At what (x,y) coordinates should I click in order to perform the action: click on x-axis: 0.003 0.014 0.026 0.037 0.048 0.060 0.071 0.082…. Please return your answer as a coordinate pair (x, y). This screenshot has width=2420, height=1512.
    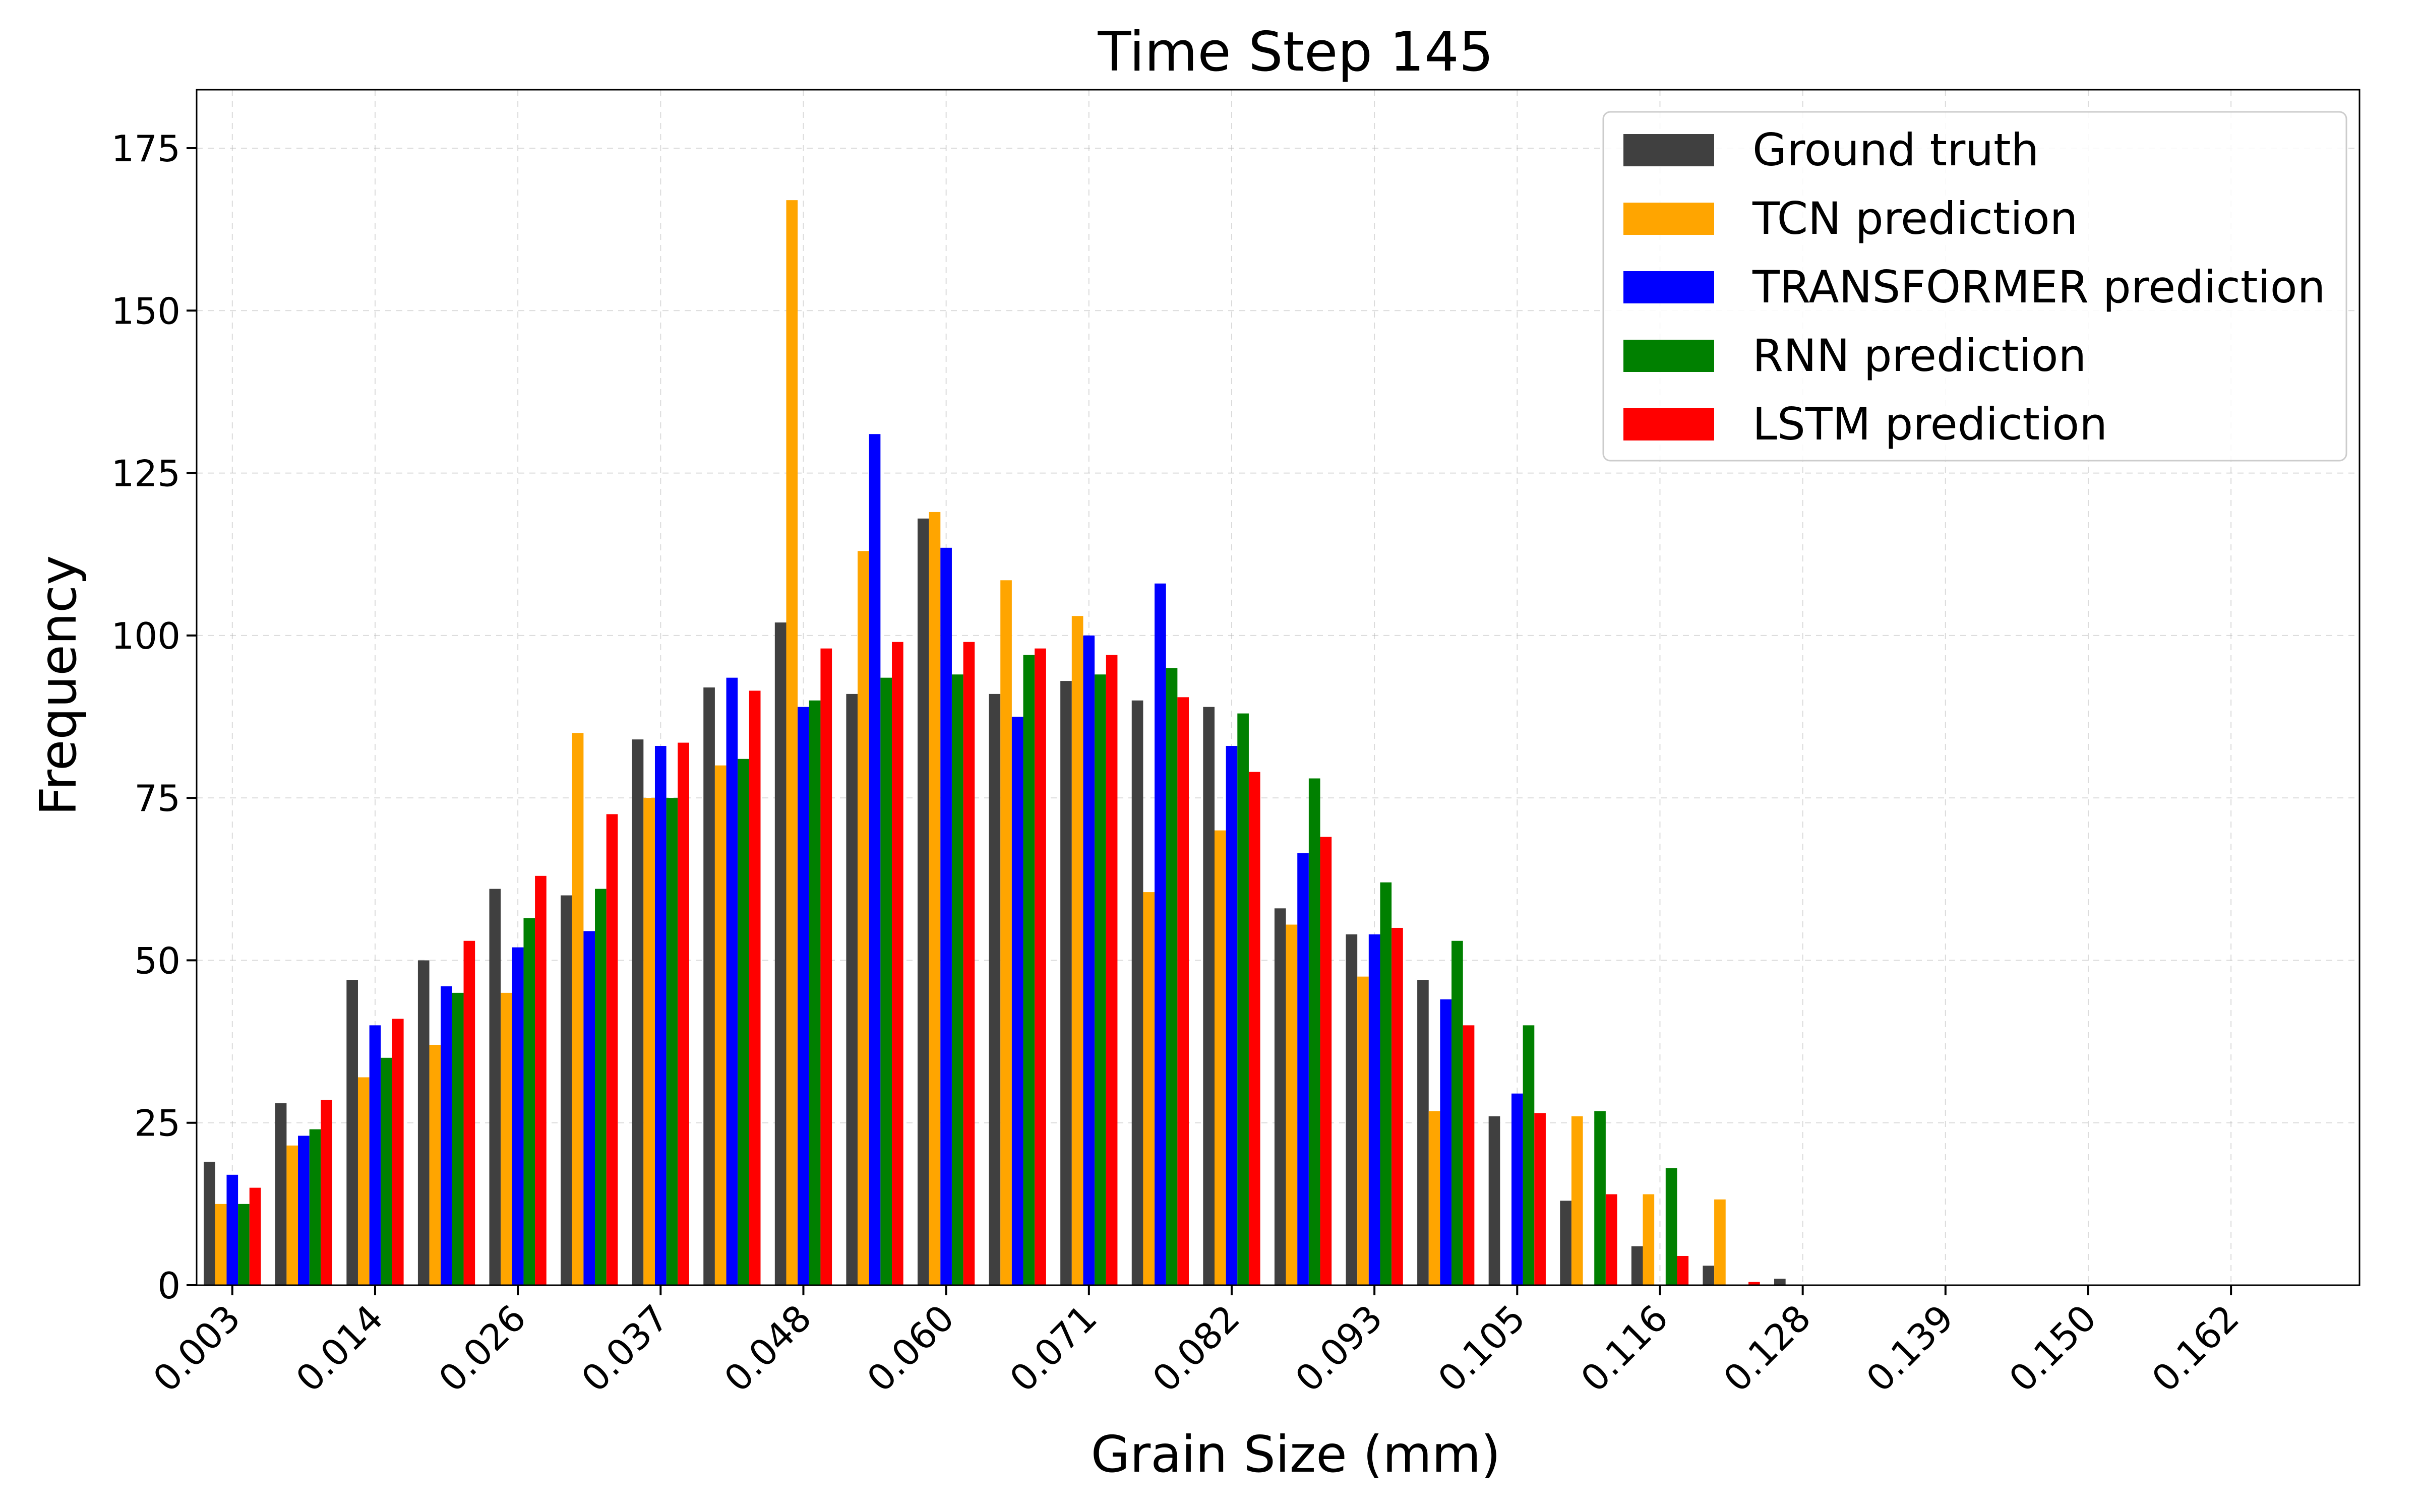
    Looking at the image, I should click on (1196, 1342).